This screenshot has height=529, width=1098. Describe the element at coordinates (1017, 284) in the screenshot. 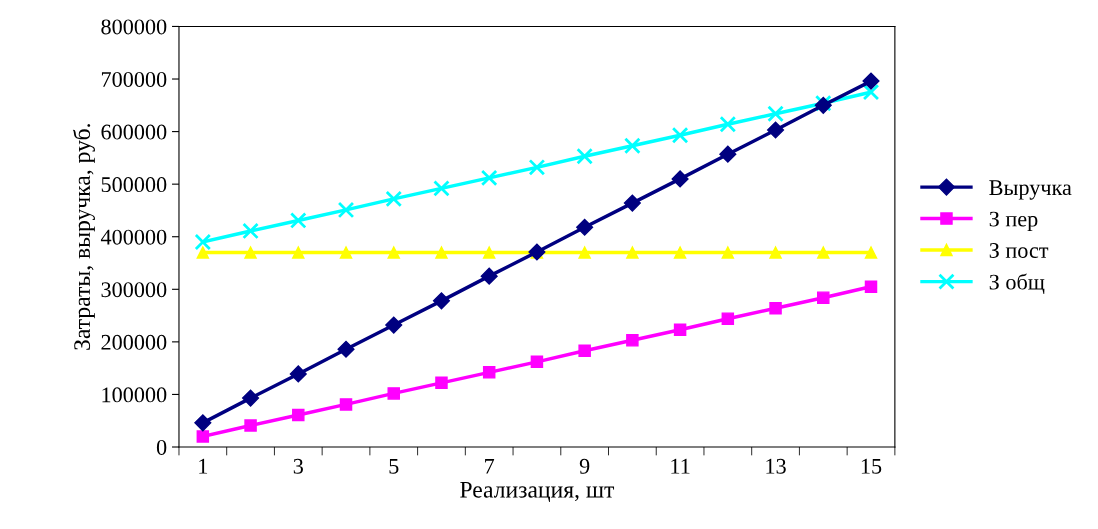

I see `legend-label: З общ` at that location.